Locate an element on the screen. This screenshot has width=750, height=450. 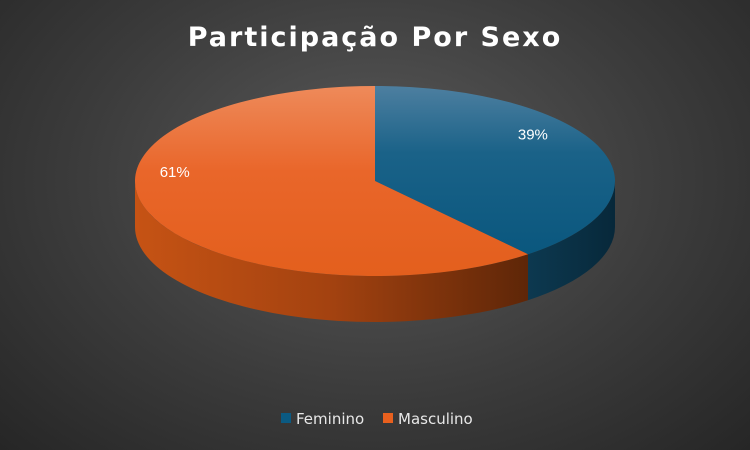
pie-side-feminino is located at coordinates (571, 241).